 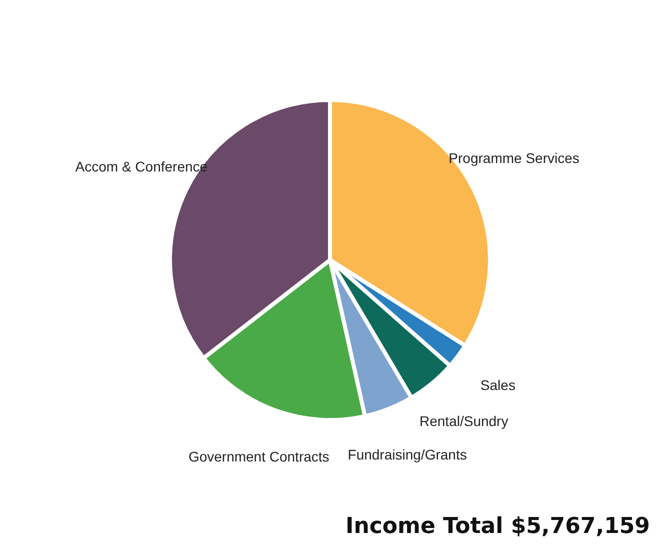 I want to click on slice-label: Rental/Sundry, so click(x=464, y=420).